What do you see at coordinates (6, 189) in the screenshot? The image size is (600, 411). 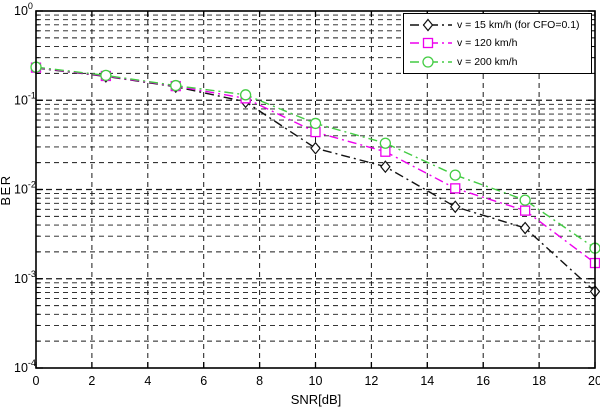 I see `y-axis-label: BER` at bounding box center [6, 189].